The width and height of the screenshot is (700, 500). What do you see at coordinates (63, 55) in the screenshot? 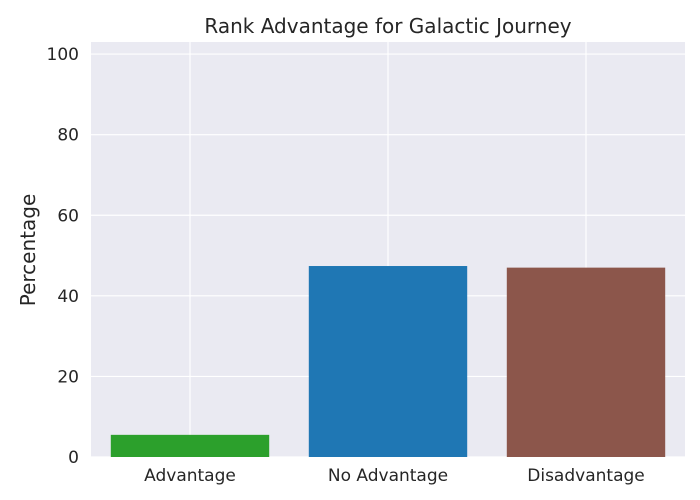
I see `y-tick-label: 100` at bounding box center [63, 55].